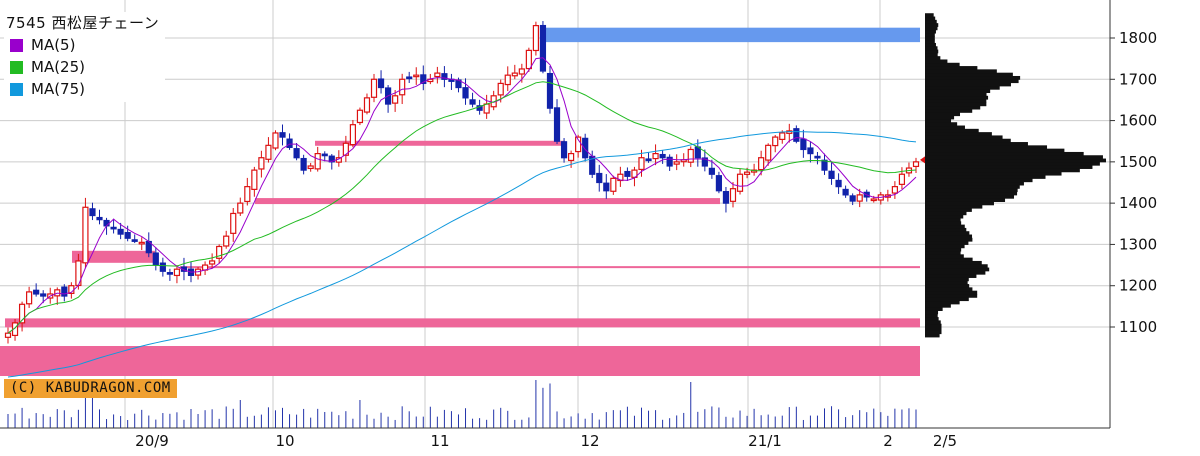  What do you see at coordinates (16, 89) in the screenshot?
I see `ma75-swatch` at bounding box center [16, 89].